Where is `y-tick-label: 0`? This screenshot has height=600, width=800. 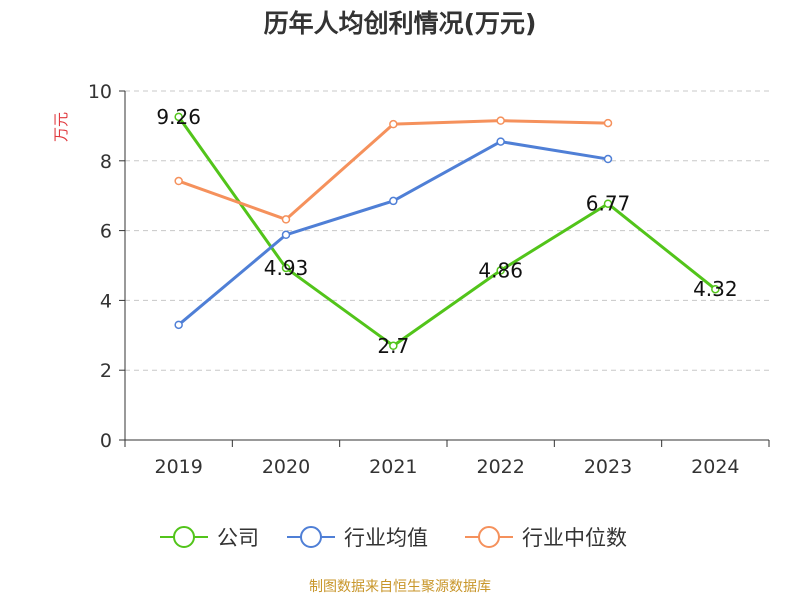
y-tick-label: 0 is located at coordinates (106, 441).